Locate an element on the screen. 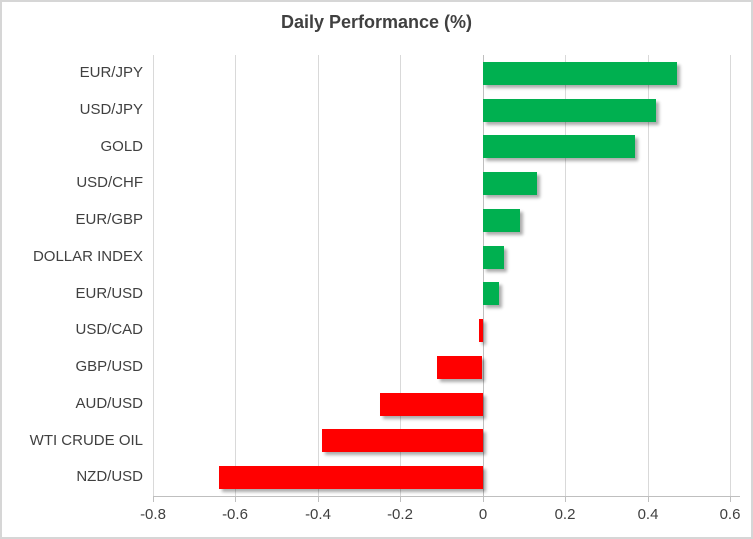 This screenshot has height=539, width=753. bar-usd-chf is located at coordinates (510, 183).